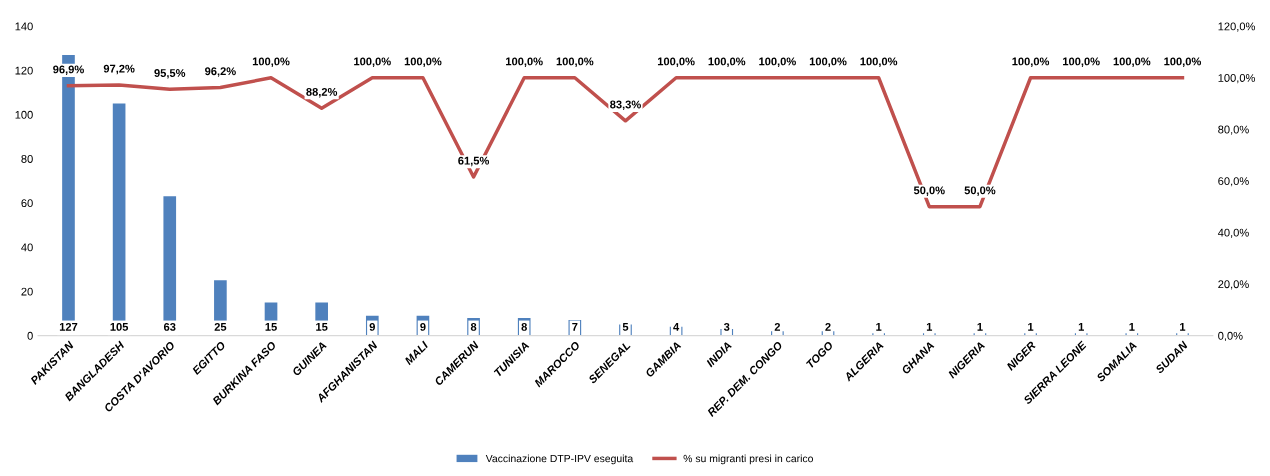  Describe the element at coordinates (170, 74) in the screenshot. I see `data-label: 95,5%` at that location.